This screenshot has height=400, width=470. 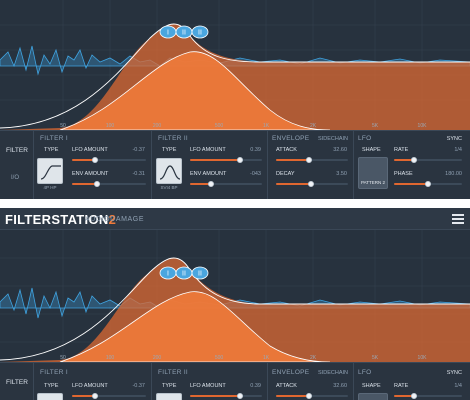 I want to click on filter1-env-amount-value: -0.31, so click(x=138, y=174).